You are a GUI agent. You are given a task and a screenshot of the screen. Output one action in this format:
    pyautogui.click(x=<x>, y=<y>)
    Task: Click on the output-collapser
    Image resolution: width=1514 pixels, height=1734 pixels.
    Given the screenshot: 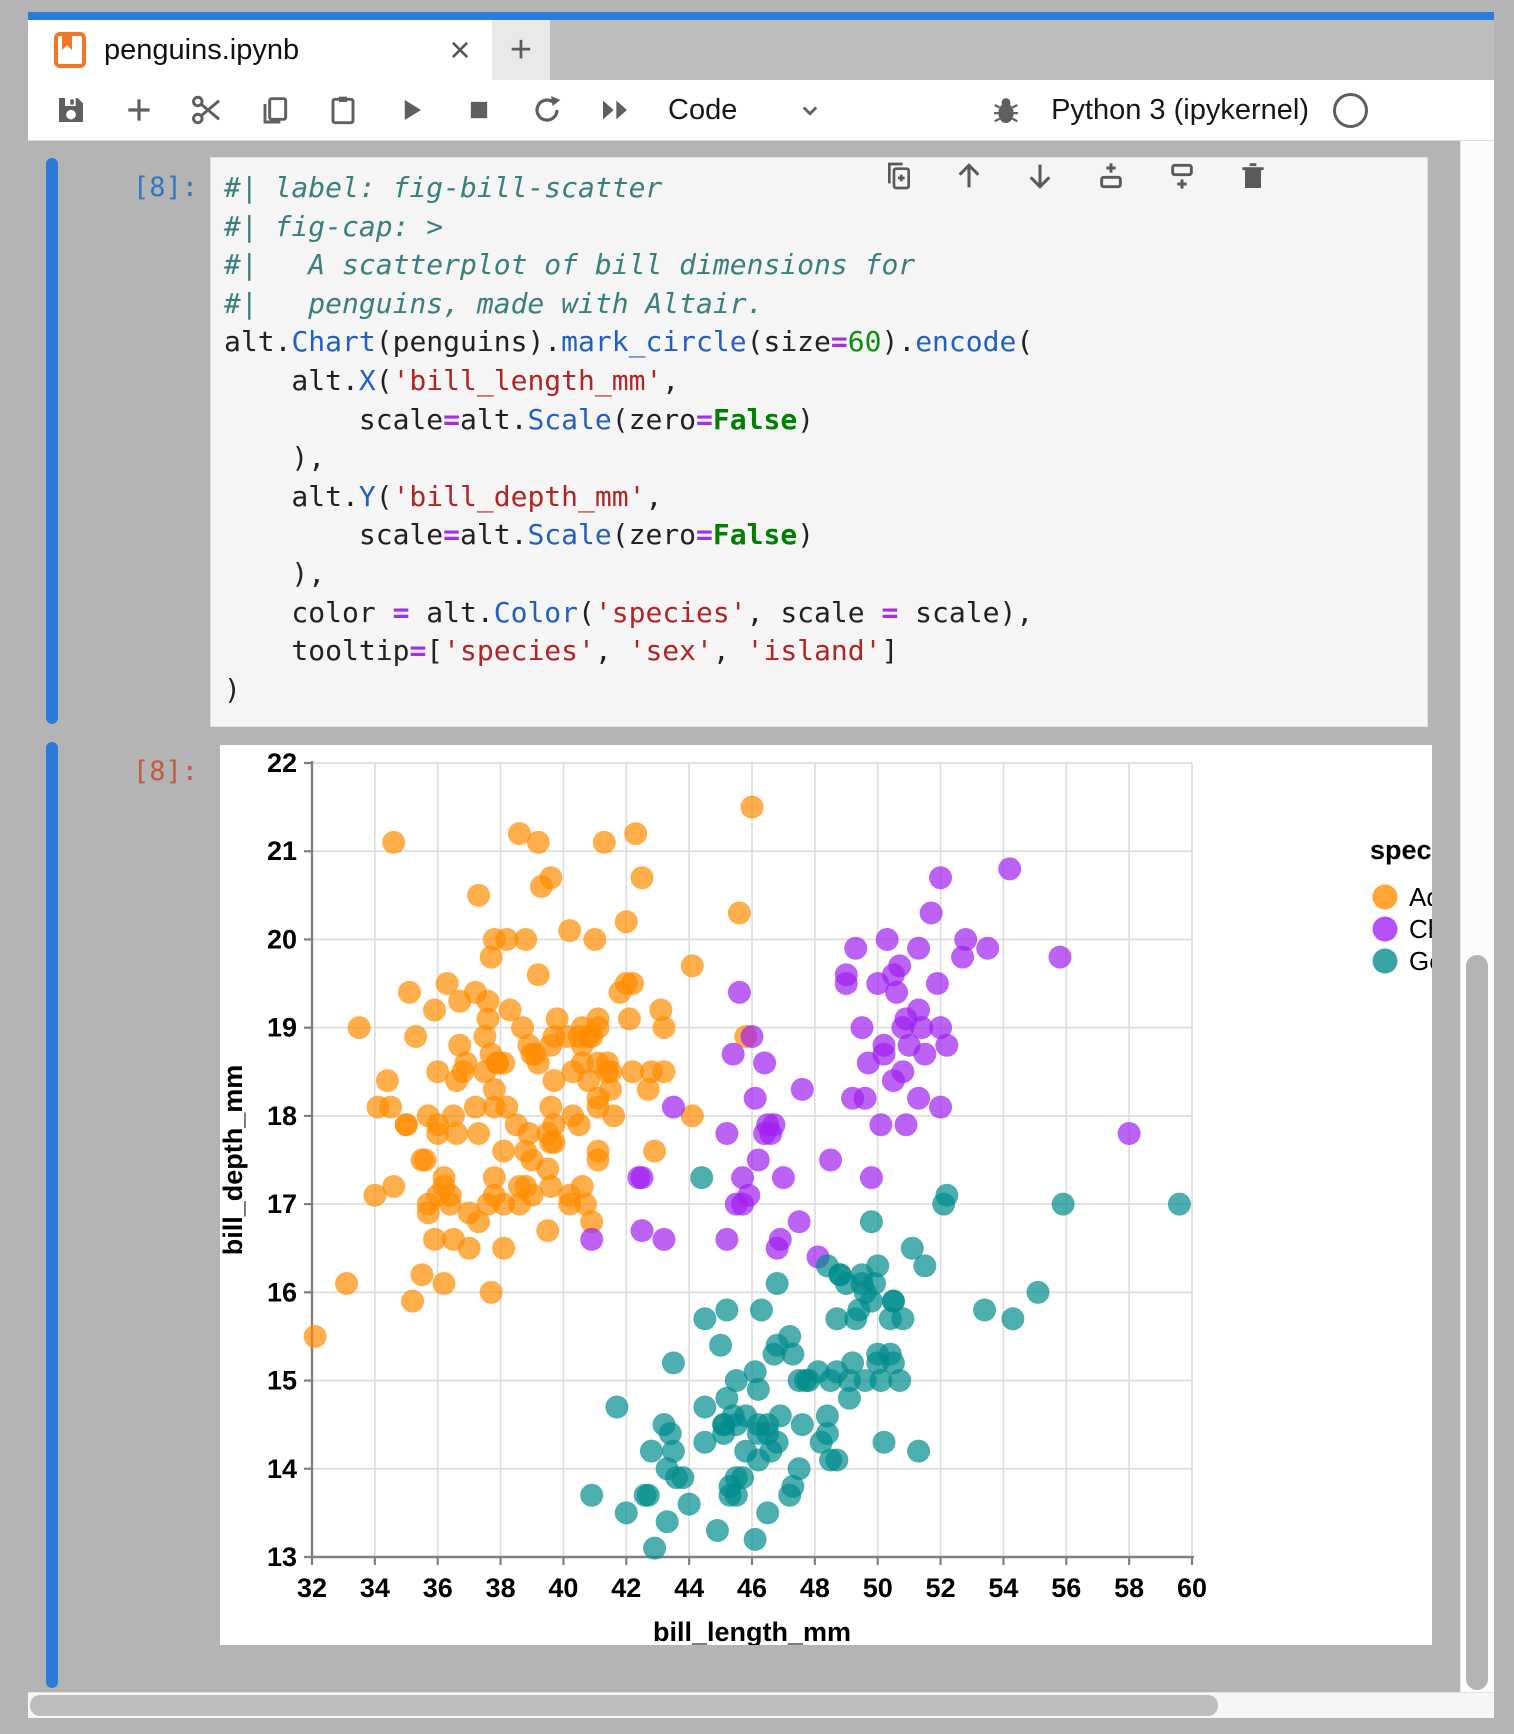 What is the action you would take?
    pyautogui.click(x=52, y=1215)
    